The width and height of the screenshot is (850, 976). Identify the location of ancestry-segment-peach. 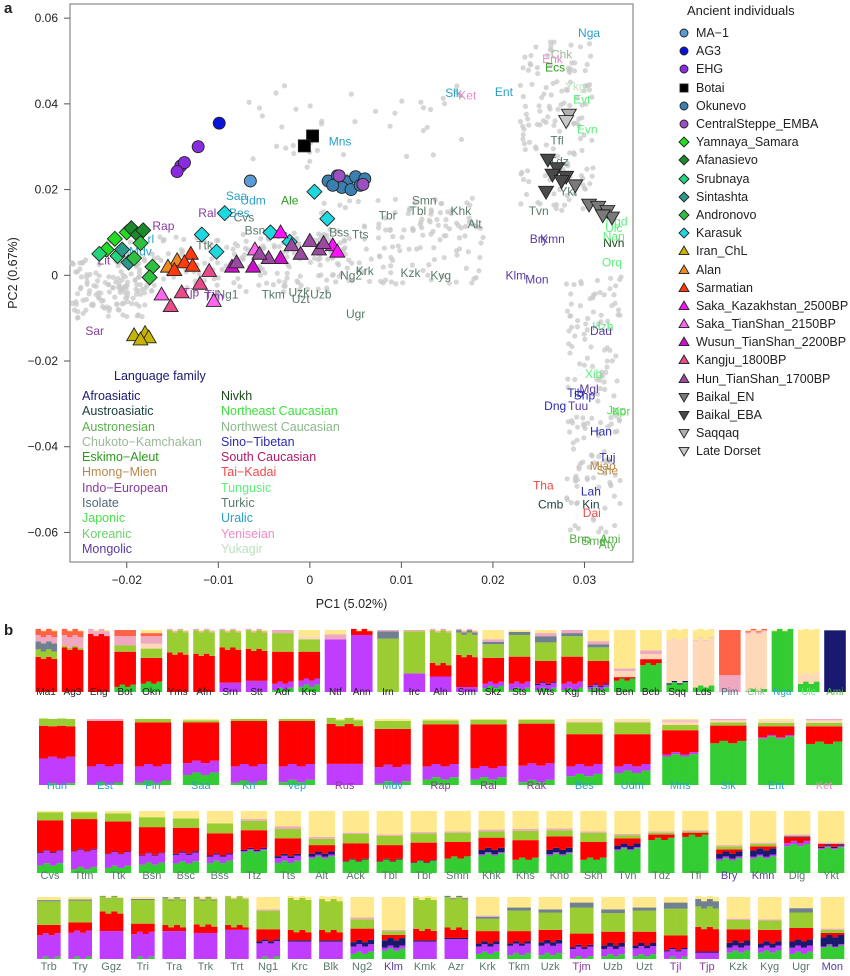
(758, 662).